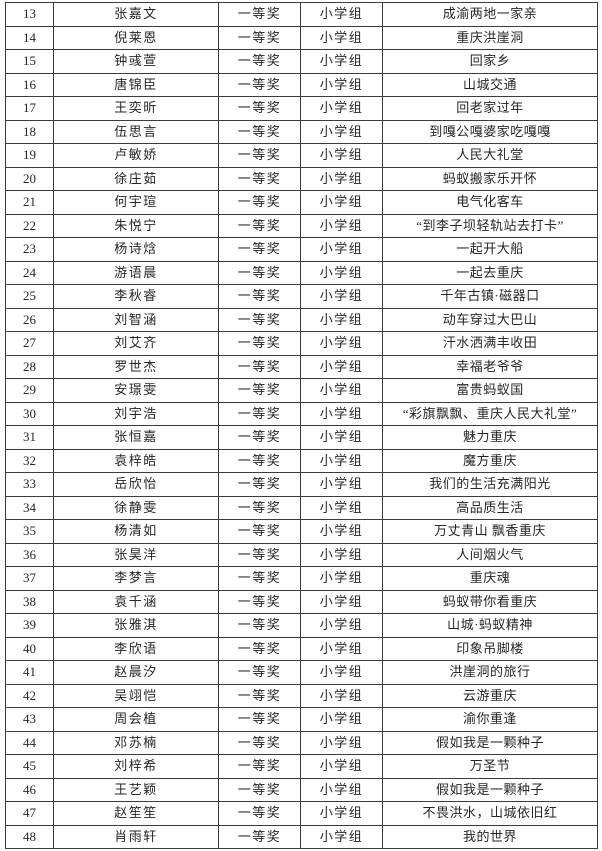  What do you see at coordinates (301, 484) in the screenshot?
I see `table-row: 33 岳欣怡 一等奖 小学组 我们的生活充满阳光` at bounding box center [301, 484].